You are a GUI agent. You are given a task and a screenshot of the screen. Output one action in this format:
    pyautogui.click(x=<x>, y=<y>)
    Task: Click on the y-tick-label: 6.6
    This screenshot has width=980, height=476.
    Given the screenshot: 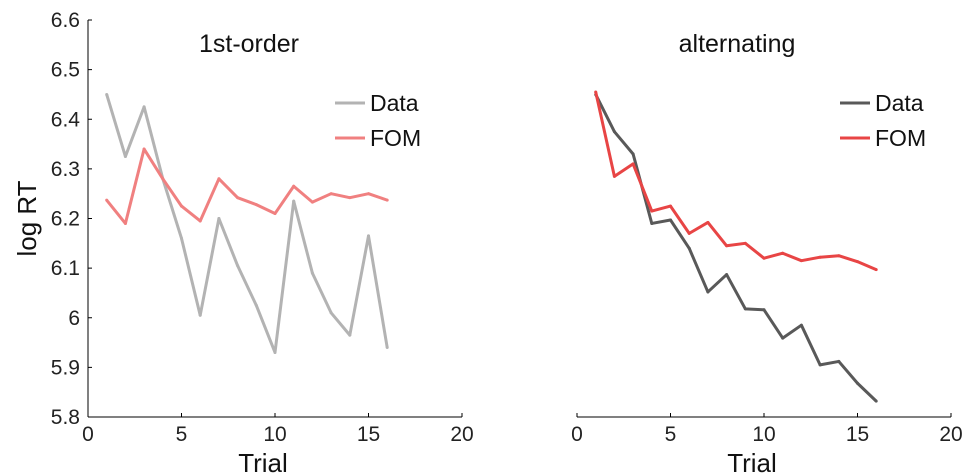 What is the action you would take?
    pyautogui.click(x=65, y=20)
    